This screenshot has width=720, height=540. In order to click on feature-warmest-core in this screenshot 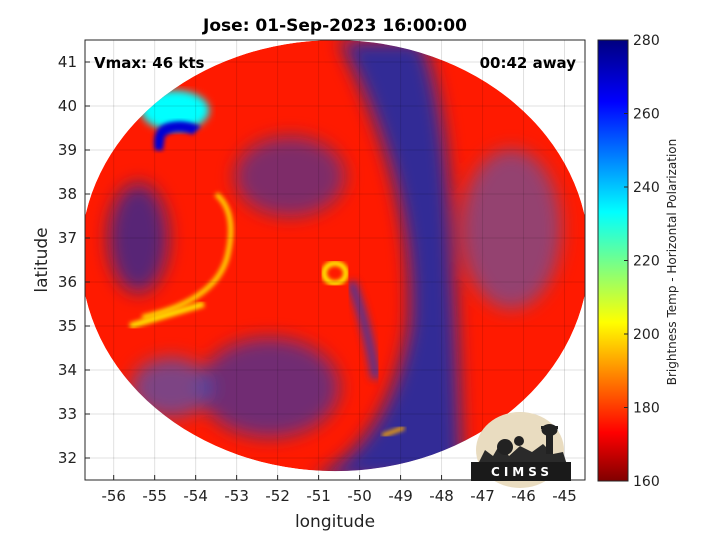, I will do `click(177, 136)`.